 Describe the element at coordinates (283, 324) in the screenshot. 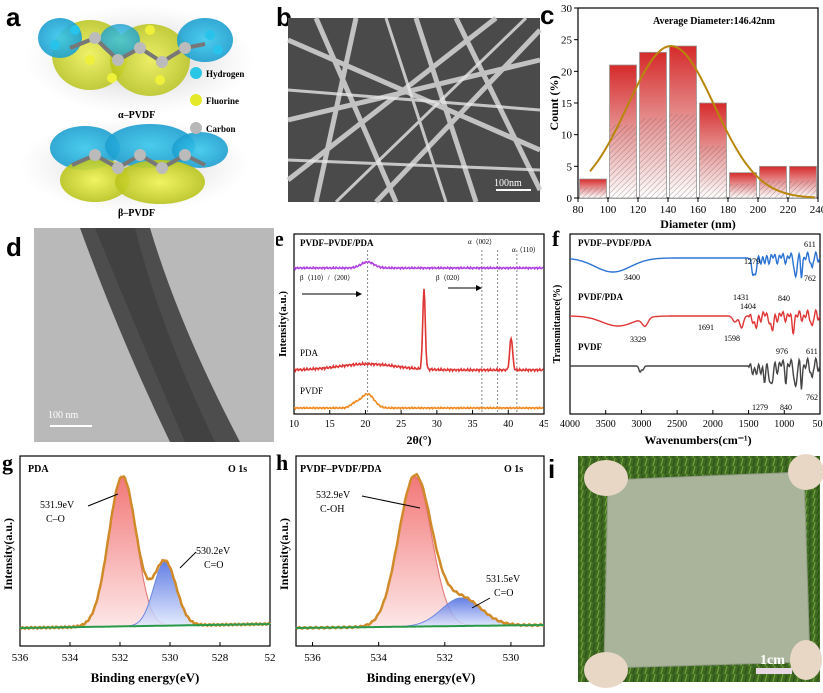

I see `y-axis-label-e: Intensity(a.u.)` at that location.